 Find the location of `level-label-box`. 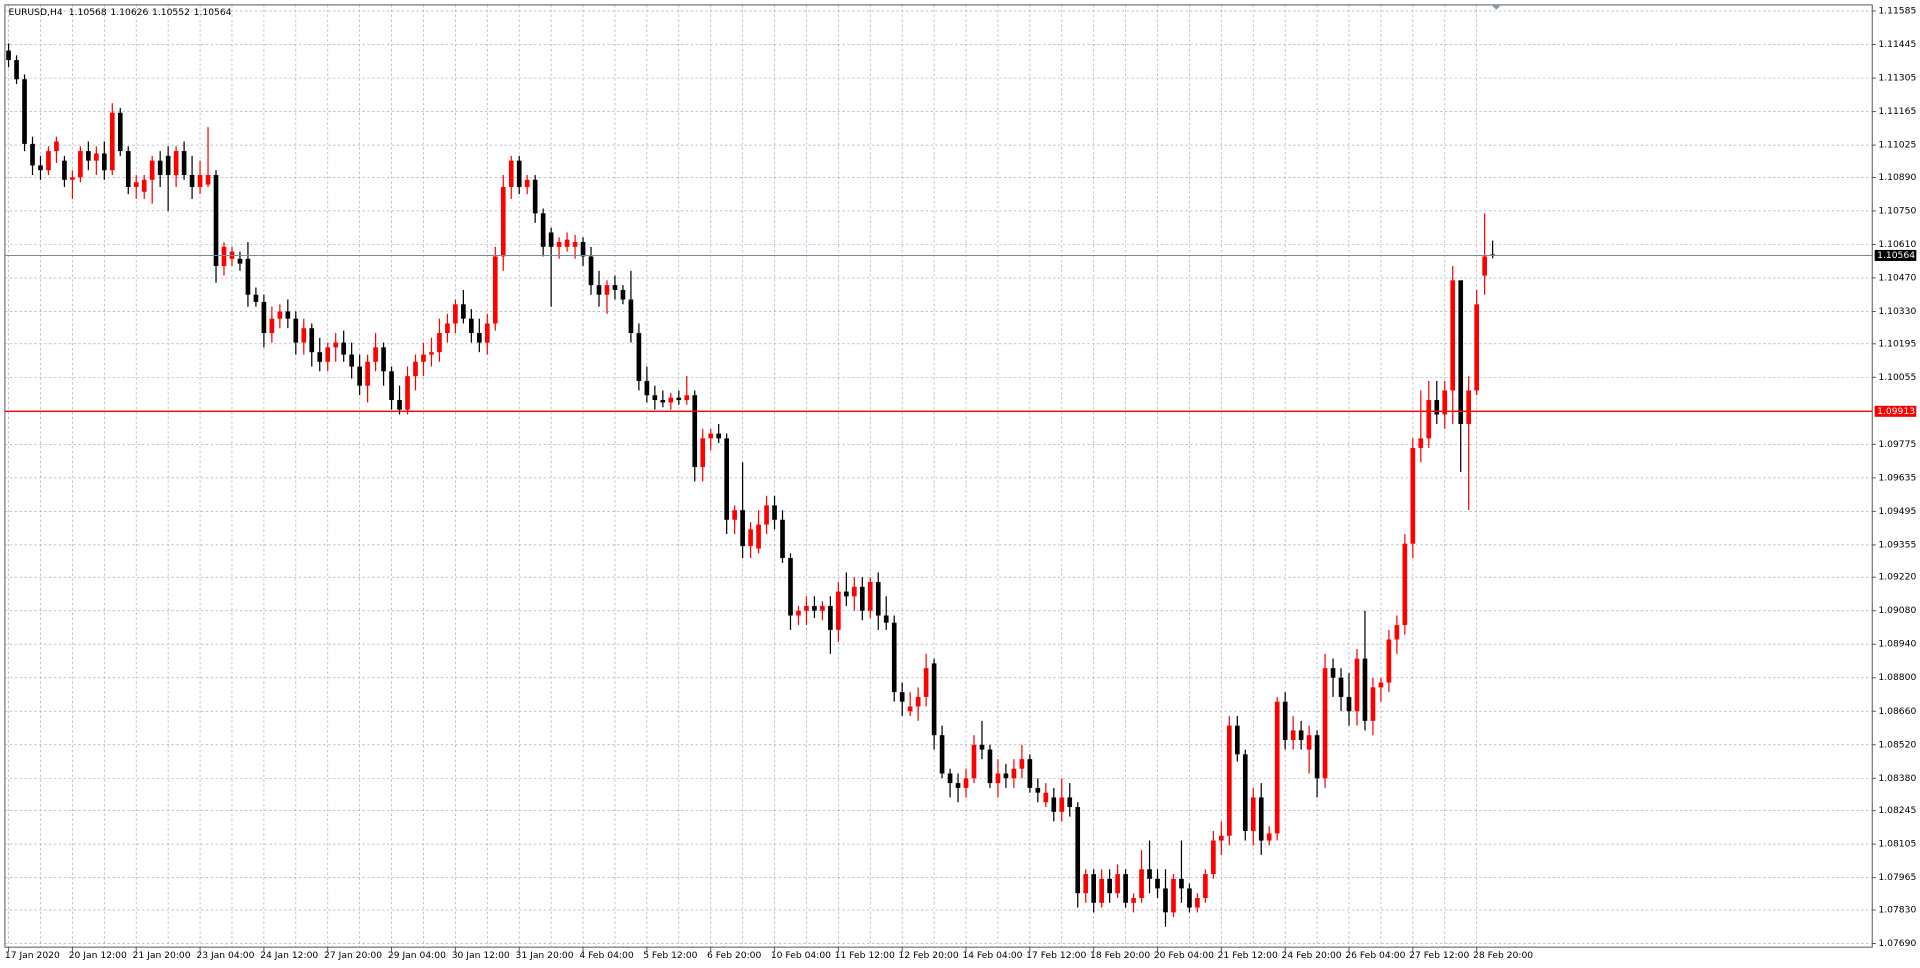

level-label-box is located at coordinates (1895, 411).